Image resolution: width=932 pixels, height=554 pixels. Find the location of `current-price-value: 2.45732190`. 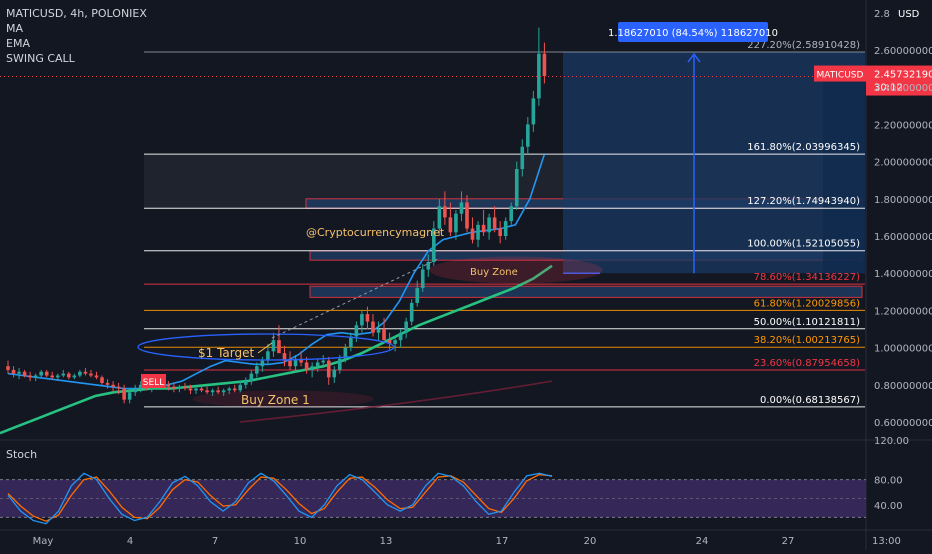

current-price-value: 2.45732190 is located at coordinates (903, 75).